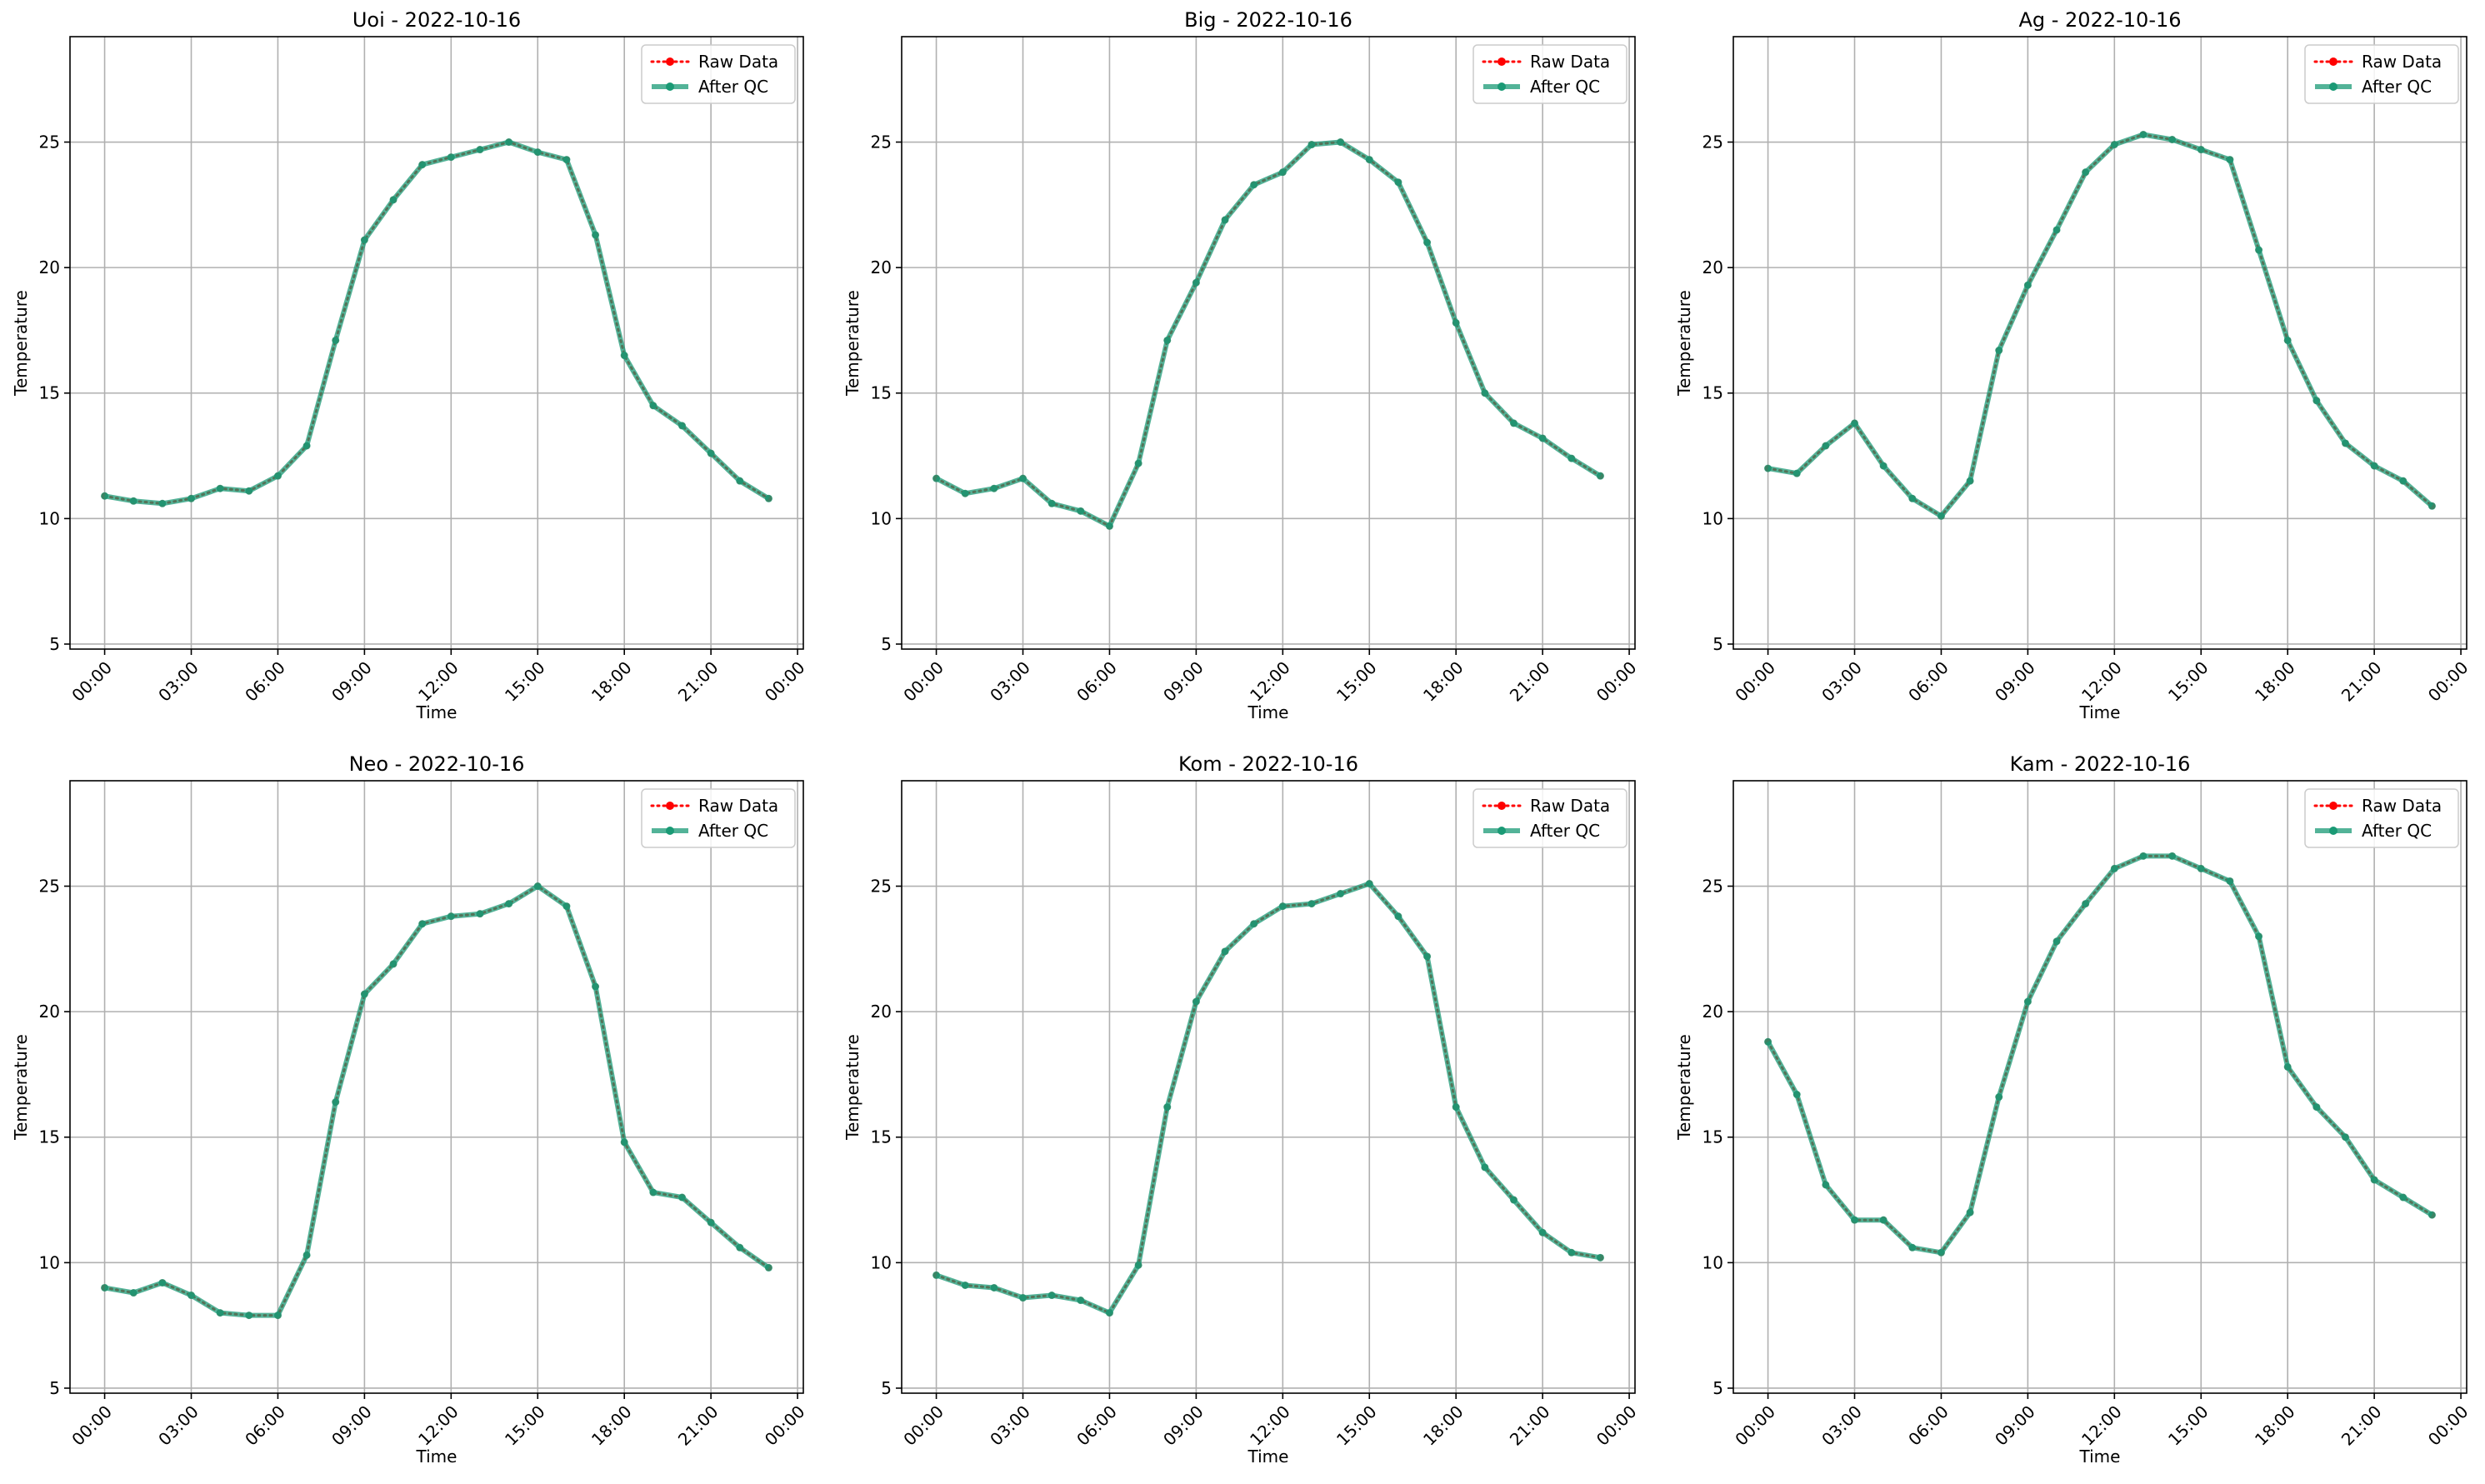  What do you see at coordinates (2362, 1426) in the screenshot?
I see `x-tick-label: 21:00` at bounding box center [2362, 1426].